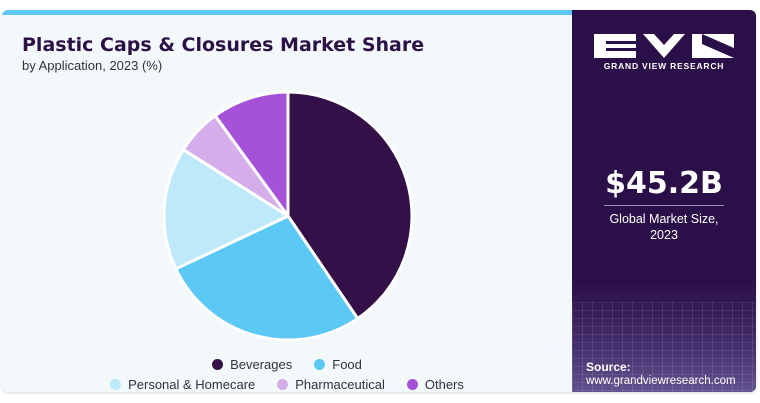 The image size is (760, 403). Describe the element at coordinates (287, 12) in the screenshot. I see `accent-bar` at that location.